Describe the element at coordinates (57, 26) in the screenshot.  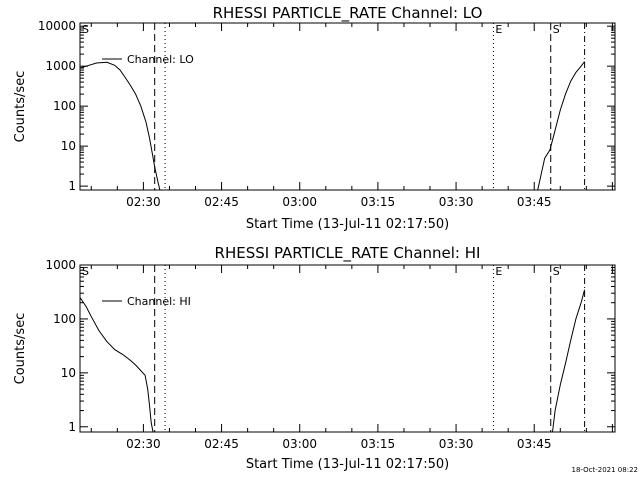
I see `y-tick-label: 10000` at that location.